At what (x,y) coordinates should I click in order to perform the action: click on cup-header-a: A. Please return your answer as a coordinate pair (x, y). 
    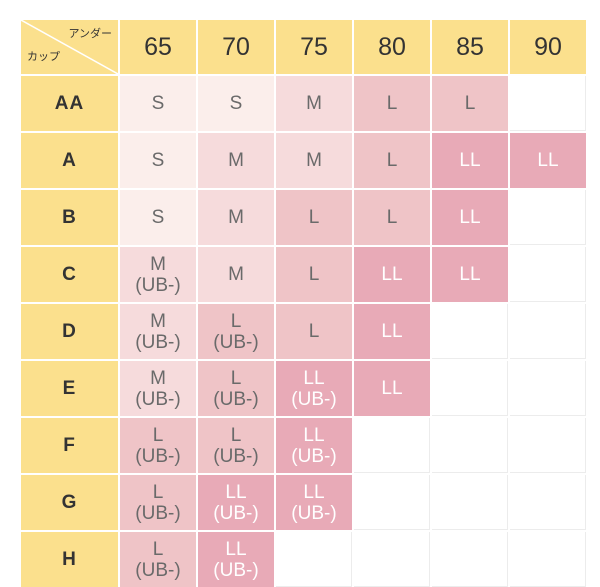
    Looking at the image, I should click on (69, 160).